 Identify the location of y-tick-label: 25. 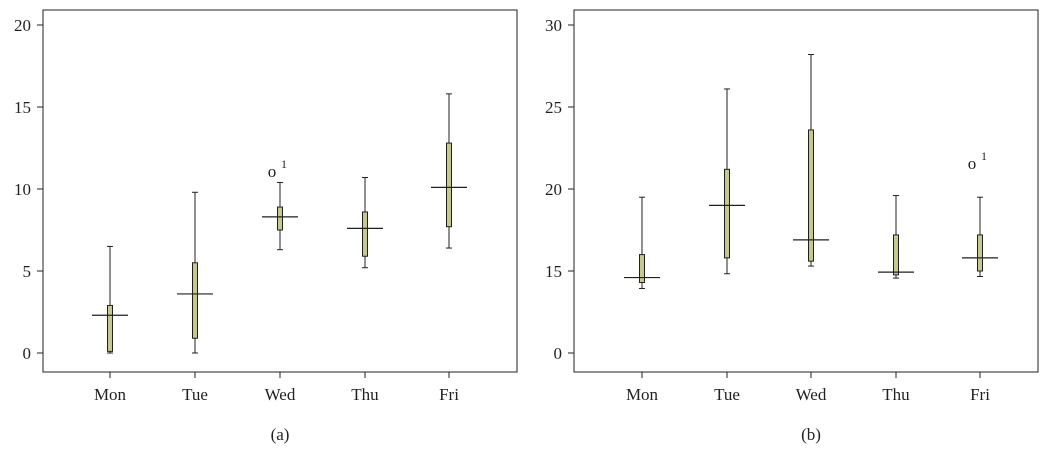
(553, 107).